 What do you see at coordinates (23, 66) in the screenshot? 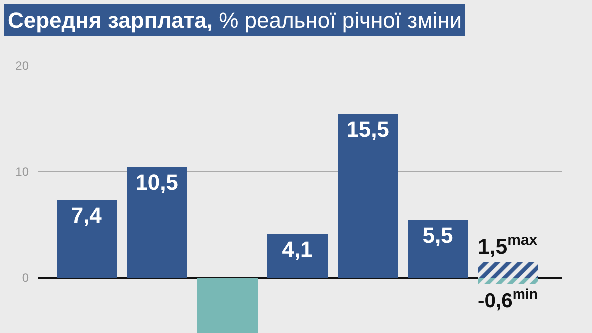
I see `y-tick-label: 20` at bounding box center [23, 66].